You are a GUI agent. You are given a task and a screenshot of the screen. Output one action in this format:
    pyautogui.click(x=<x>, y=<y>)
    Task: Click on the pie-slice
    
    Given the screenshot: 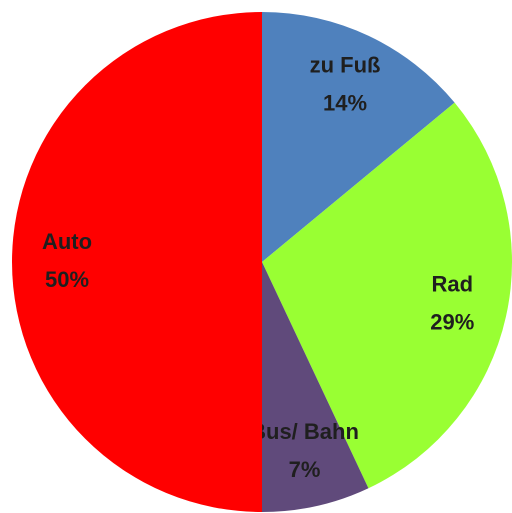 What is the action you would take?
    pyautogui.click(x=315, y=387)
    